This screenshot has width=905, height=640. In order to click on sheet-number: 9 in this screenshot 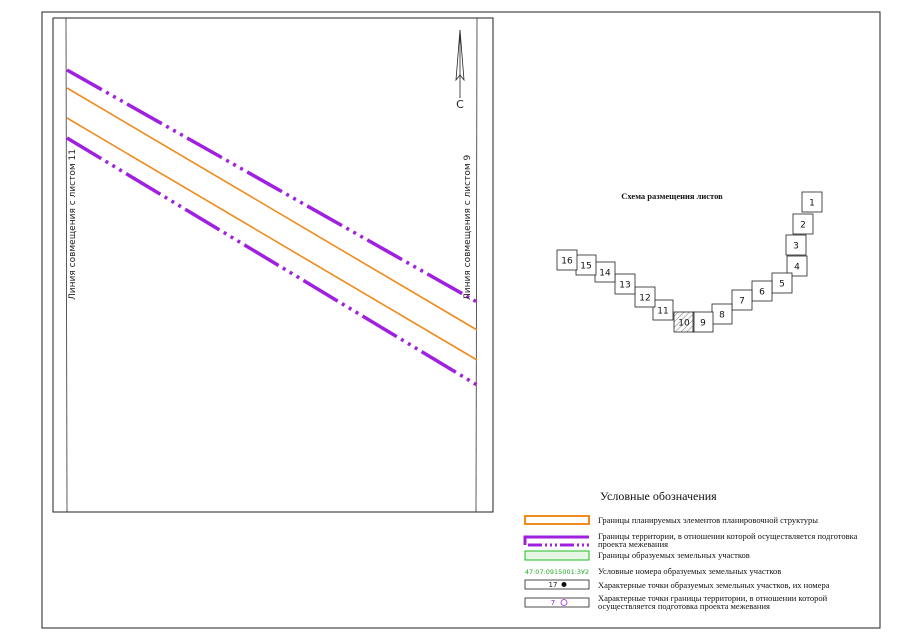, I will do `click(703, 324)`.